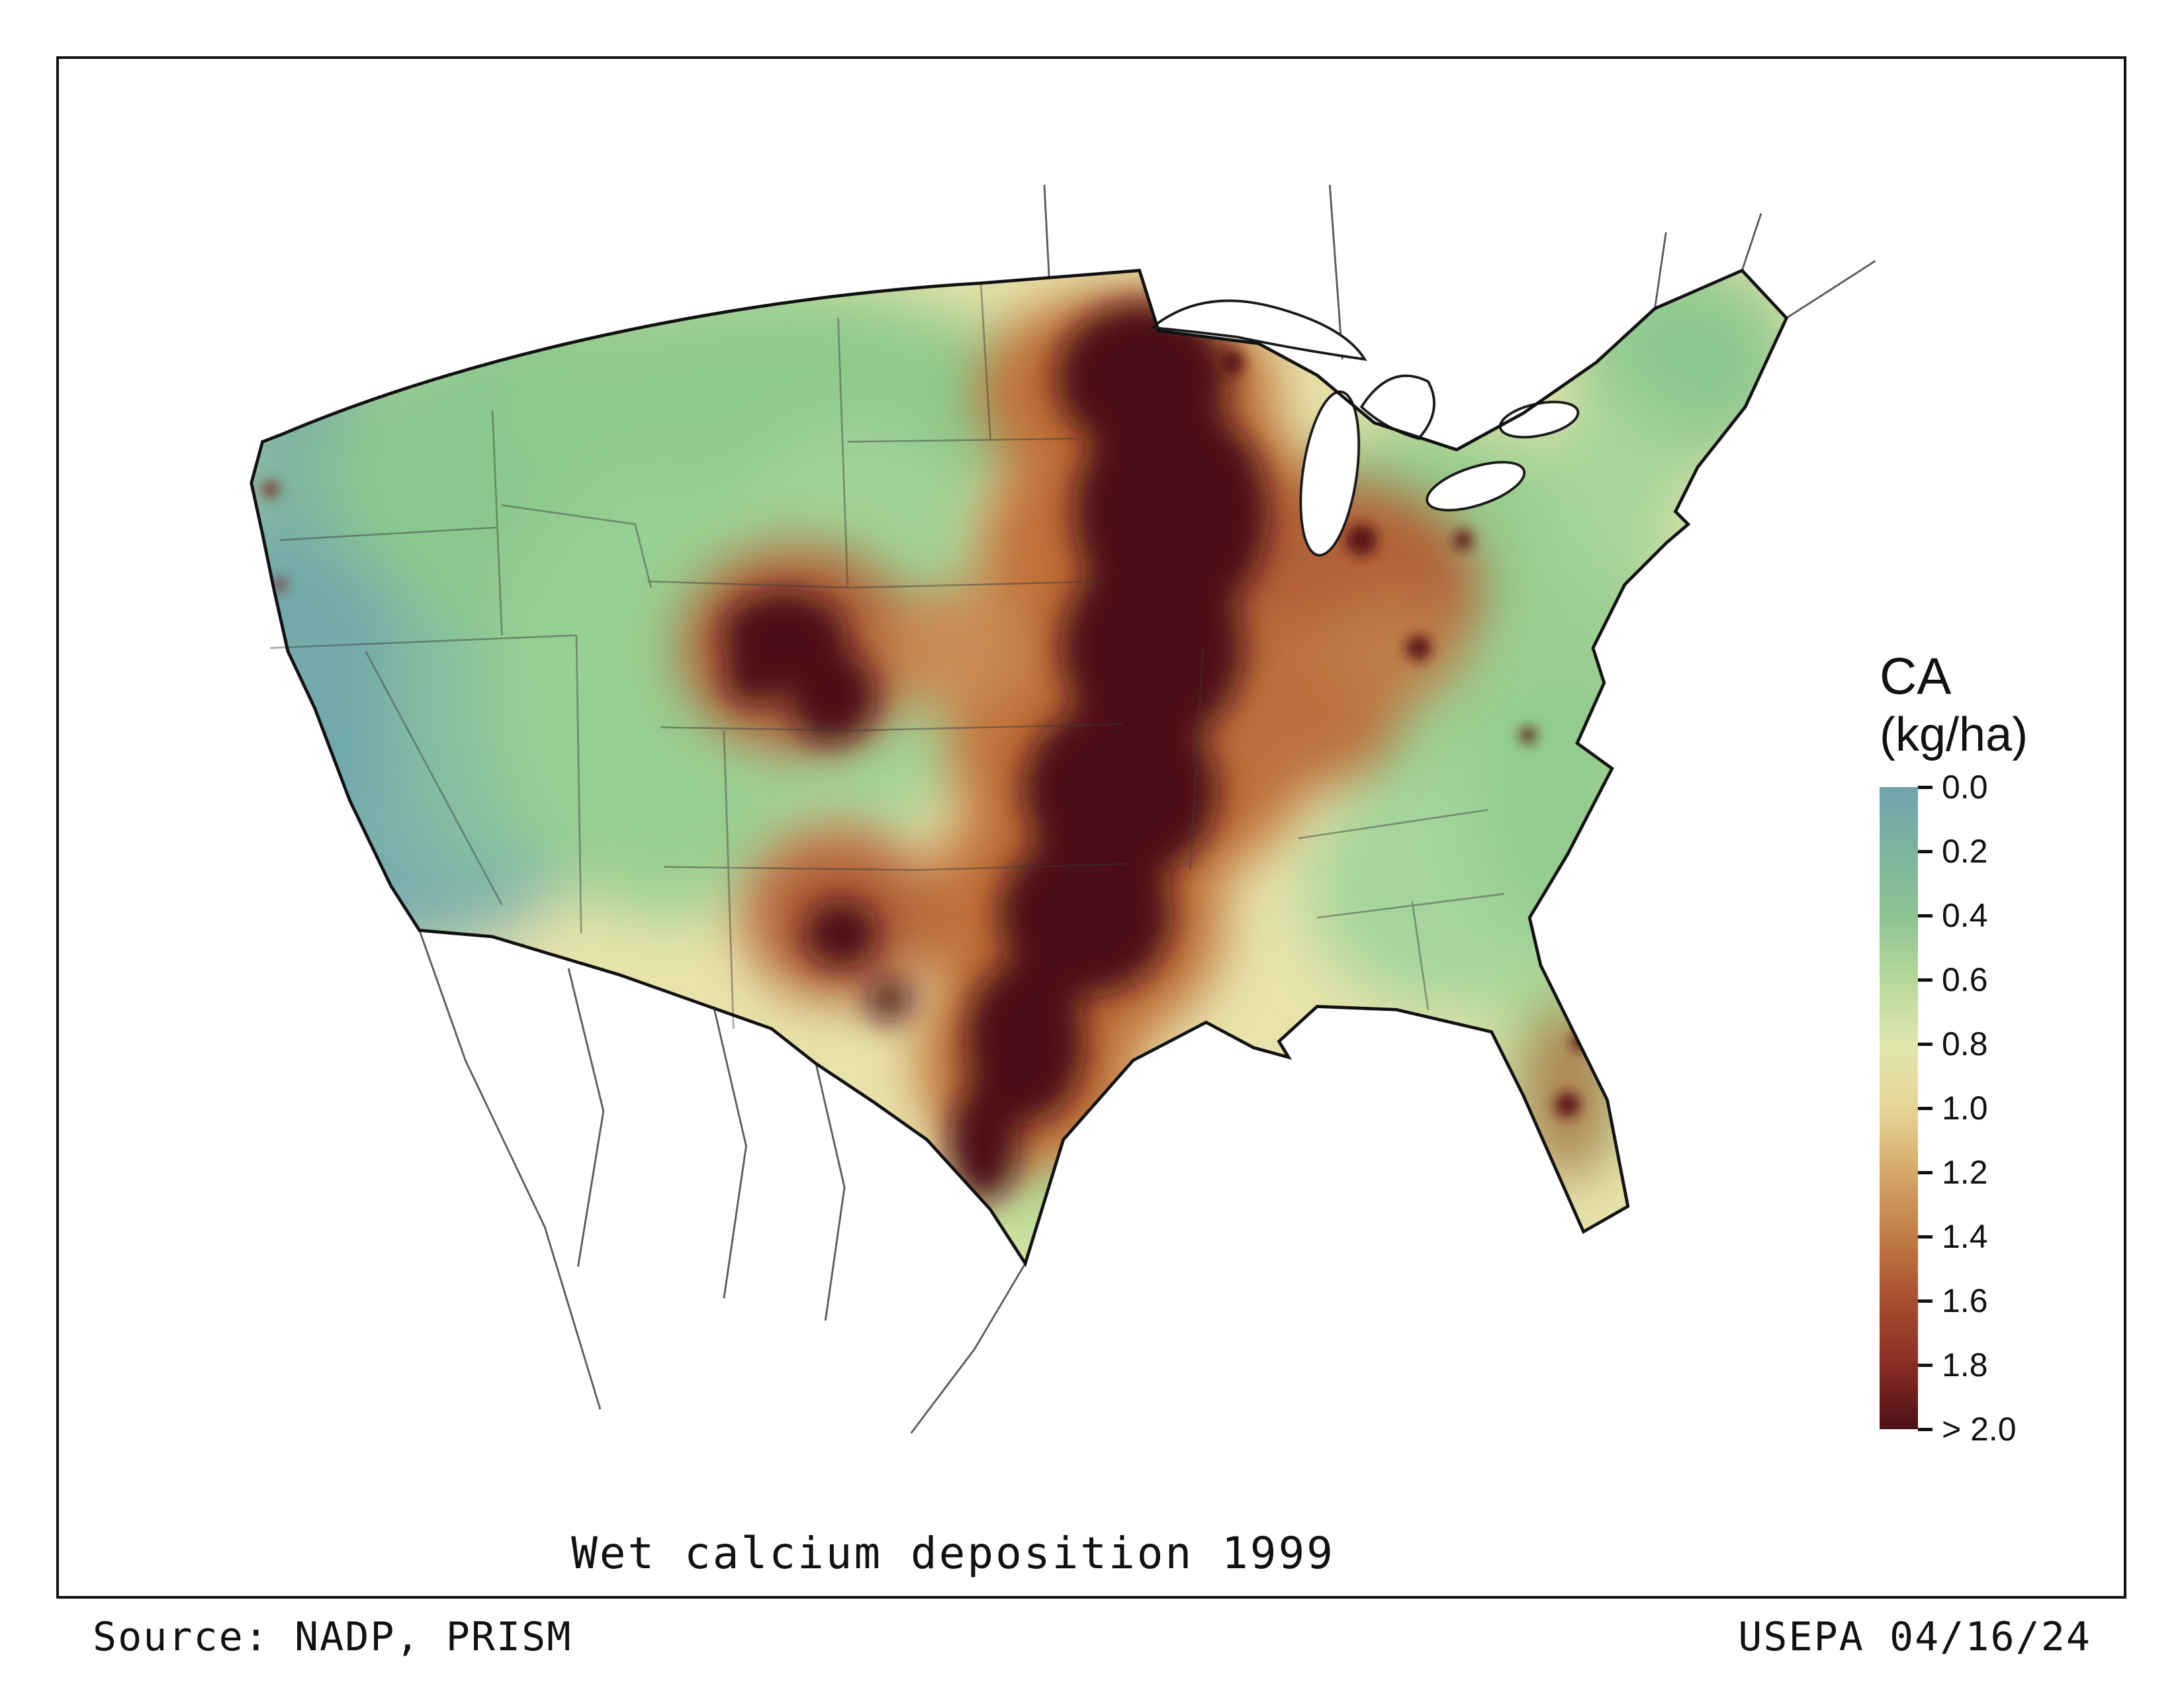 This screenshot has width=2184, height=1688. Describe the element at coordinates (1965, 851) in the screenshot. I see `tick-label: 0.2` at that location.